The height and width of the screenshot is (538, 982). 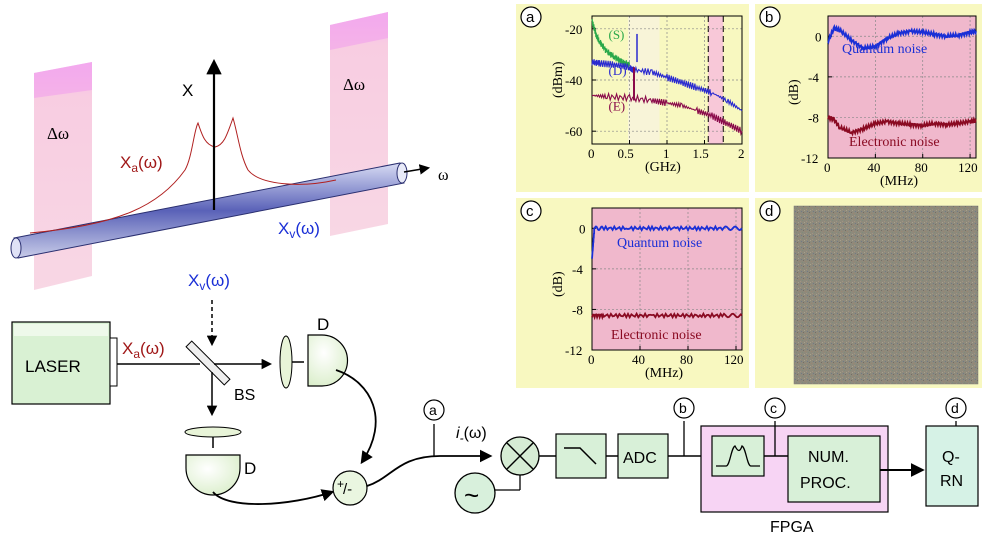 I want to click on lens-top, so click(x=286, y=362).